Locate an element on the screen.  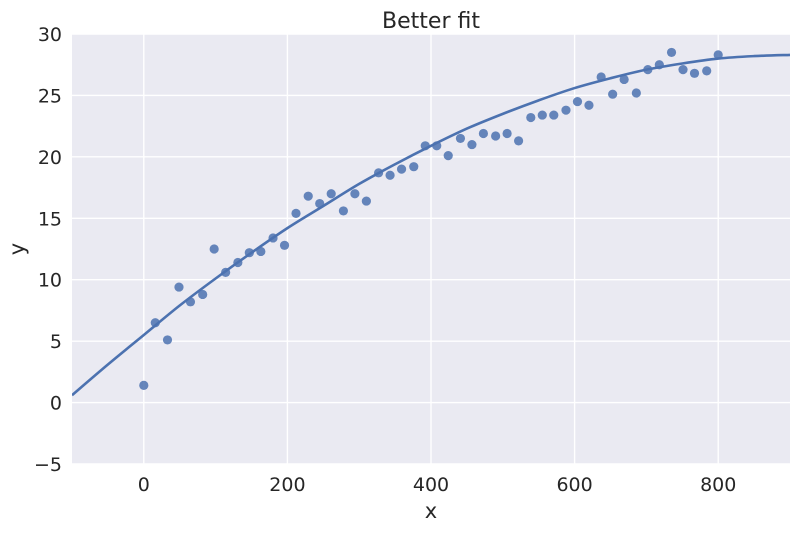
x-tick-label: 400 is located at coordinates (431, 485).